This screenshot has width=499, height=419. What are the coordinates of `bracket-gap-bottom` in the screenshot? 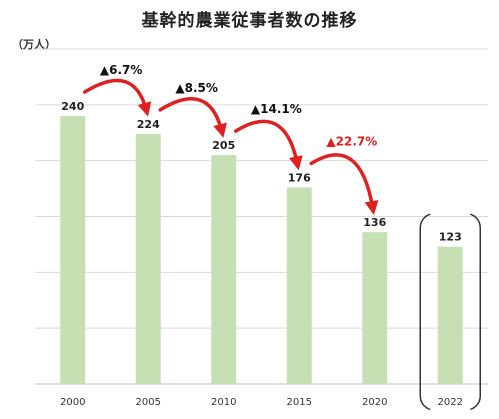 It's located at (450, 410).